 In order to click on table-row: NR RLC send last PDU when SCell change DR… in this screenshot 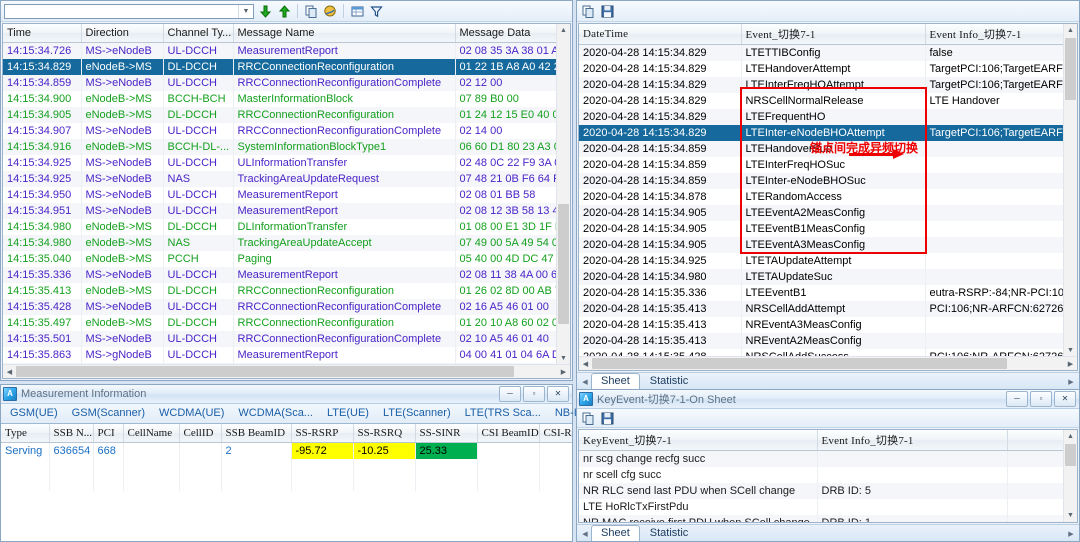, I will do `click(821, 491)`.